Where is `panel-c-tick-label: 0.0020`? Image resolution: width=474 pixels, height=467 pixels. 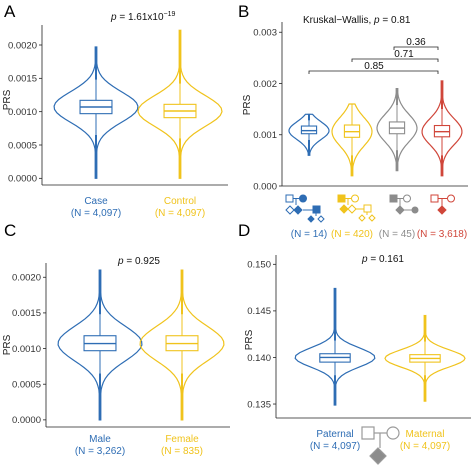
panel-c-tick-label: 0.0020 is located at coordinates (26, 278).